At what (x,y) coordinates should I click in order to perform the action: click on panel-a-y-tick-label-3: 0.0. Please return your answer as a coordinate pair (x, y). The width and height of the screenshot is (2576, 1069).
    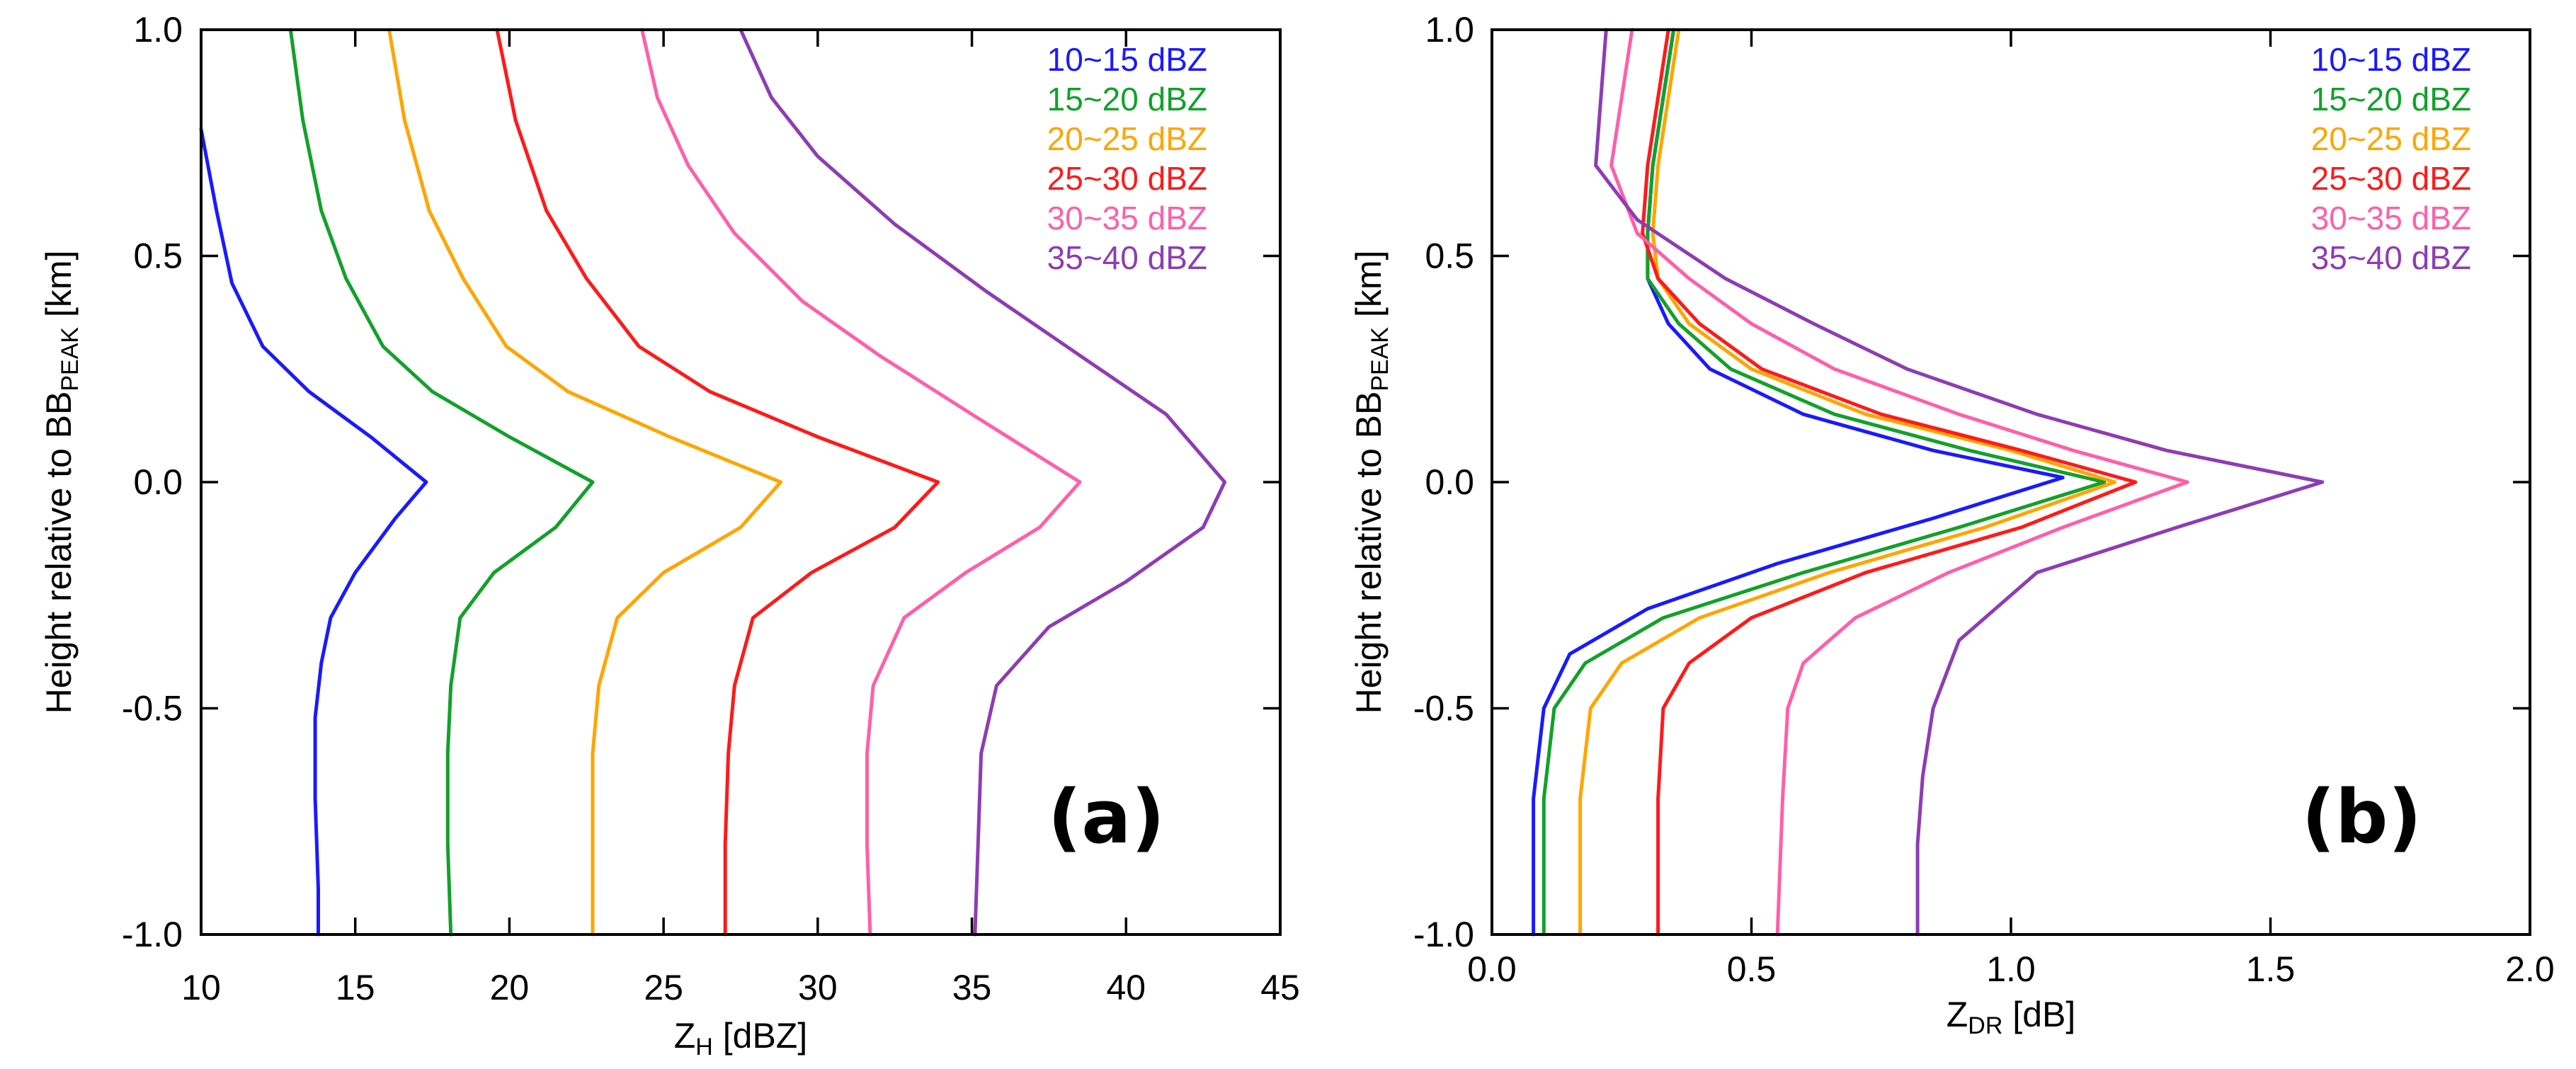
    Looking at the image, I should click on (158, 482).